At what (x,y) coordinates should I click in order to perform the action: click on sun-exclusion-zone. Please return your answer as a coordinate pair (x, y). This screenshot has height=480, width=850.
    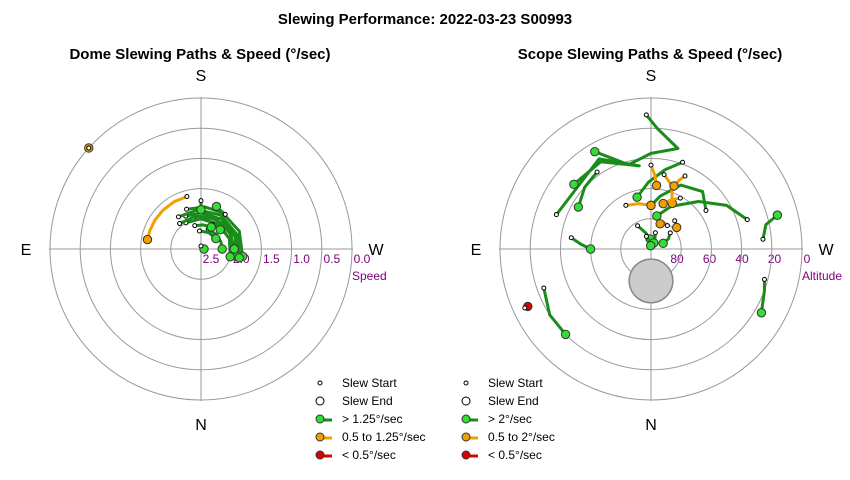
    Looking at the image, I should click on (651, 281).